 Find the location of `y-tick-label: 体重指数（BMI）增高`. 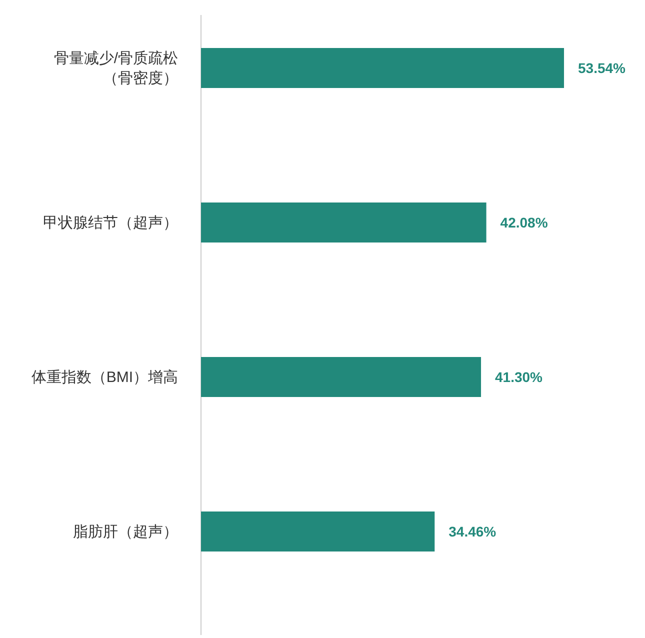

y-tick-label: 体重指数（BMI）增高 is located at coordinates (104, 377).